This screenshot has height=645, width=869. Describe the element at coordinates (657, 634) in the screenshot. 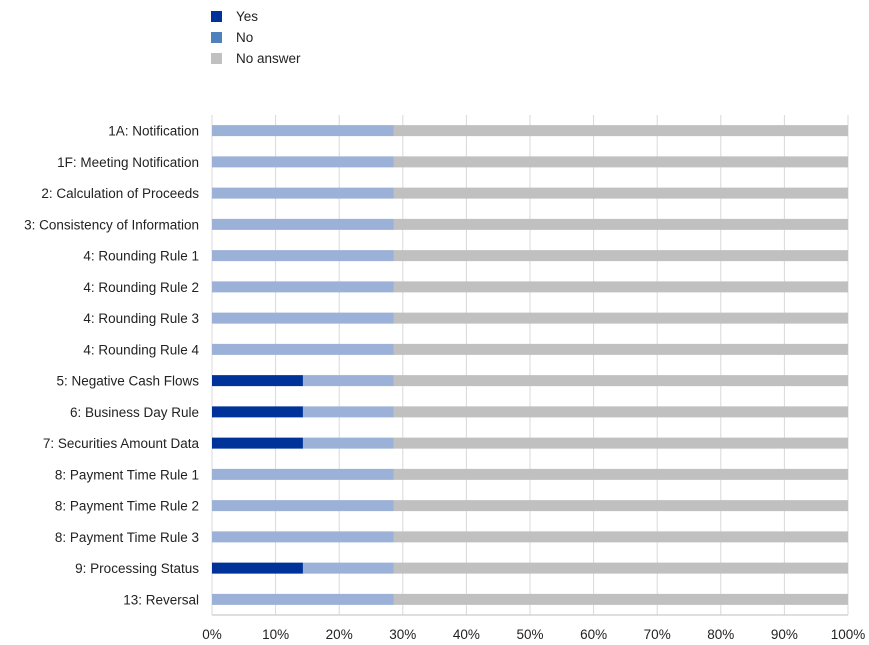

I see `x-tick-label: 70%` at that location.